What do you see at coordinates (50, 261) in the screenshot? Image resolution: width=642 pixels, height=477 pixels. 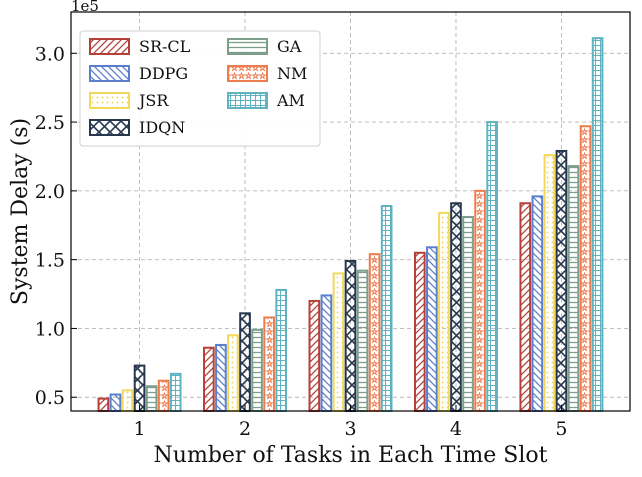 I see `y-tick-label: 1.5` at bounding box center [50, 261].